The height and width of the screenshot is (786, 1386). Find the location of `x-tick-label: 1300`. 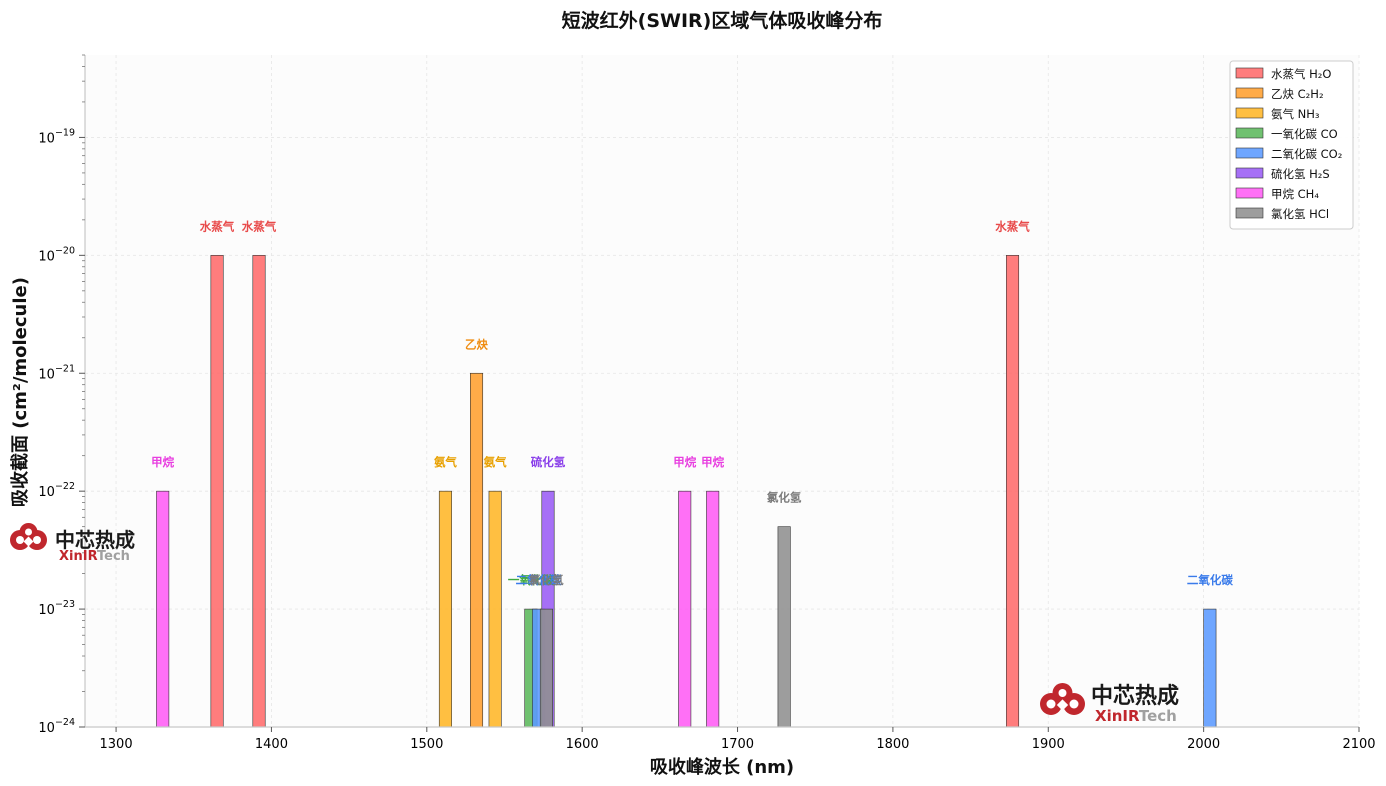

x-tick-label: 1300 is located at coordinates (116, 744).